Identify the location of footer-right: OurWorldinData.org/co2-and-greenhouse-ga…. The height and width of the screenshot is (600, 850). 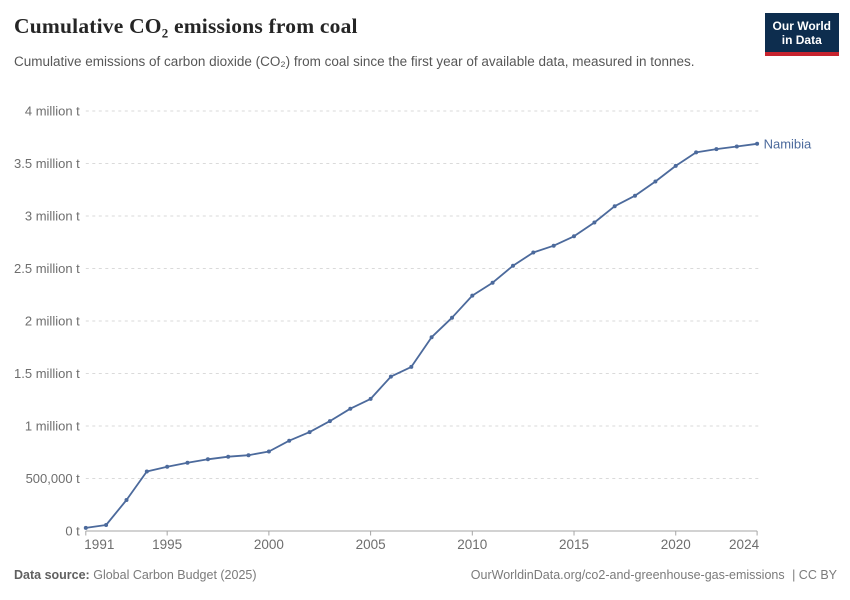
(654, 575).